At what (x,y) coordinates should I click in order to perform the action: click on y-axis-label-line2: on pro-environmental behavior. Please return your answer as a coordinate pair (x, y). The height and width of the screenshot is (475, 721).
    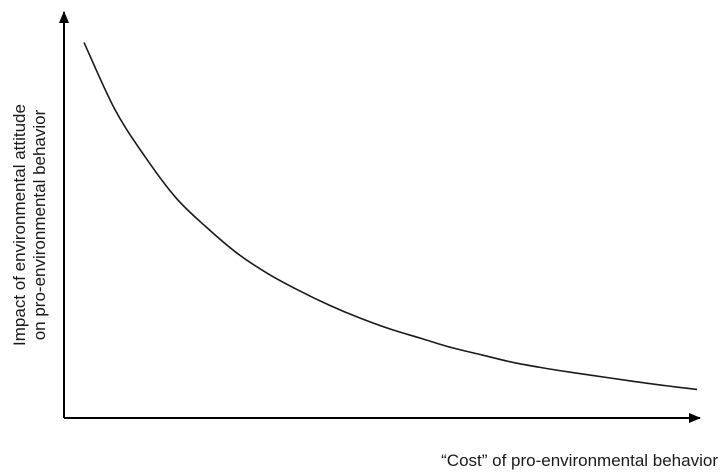
    Looking at the image, I should click on (39, 224).